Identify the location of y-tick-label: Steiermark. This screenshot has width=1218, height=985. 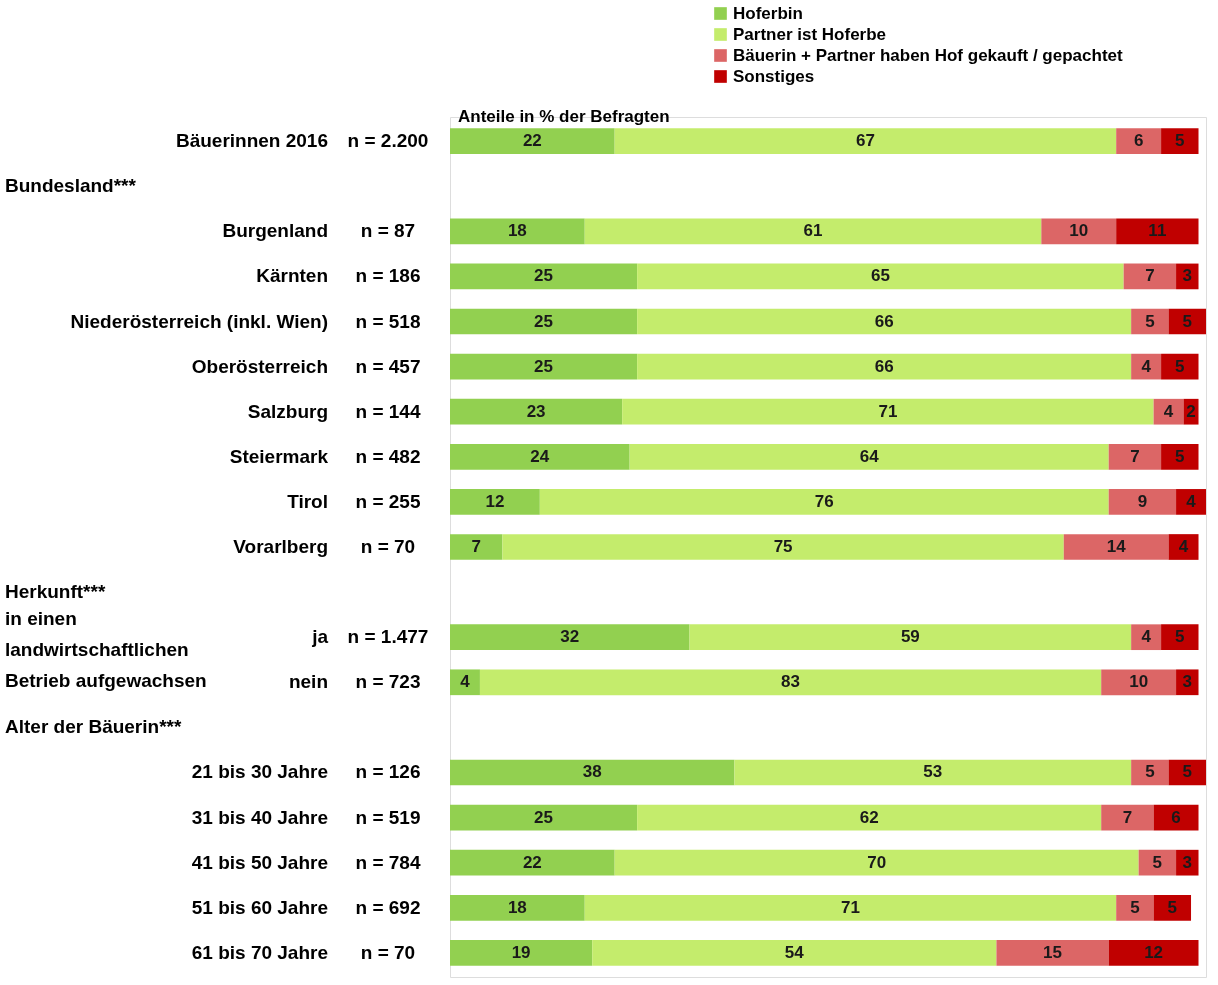
(279, 456).